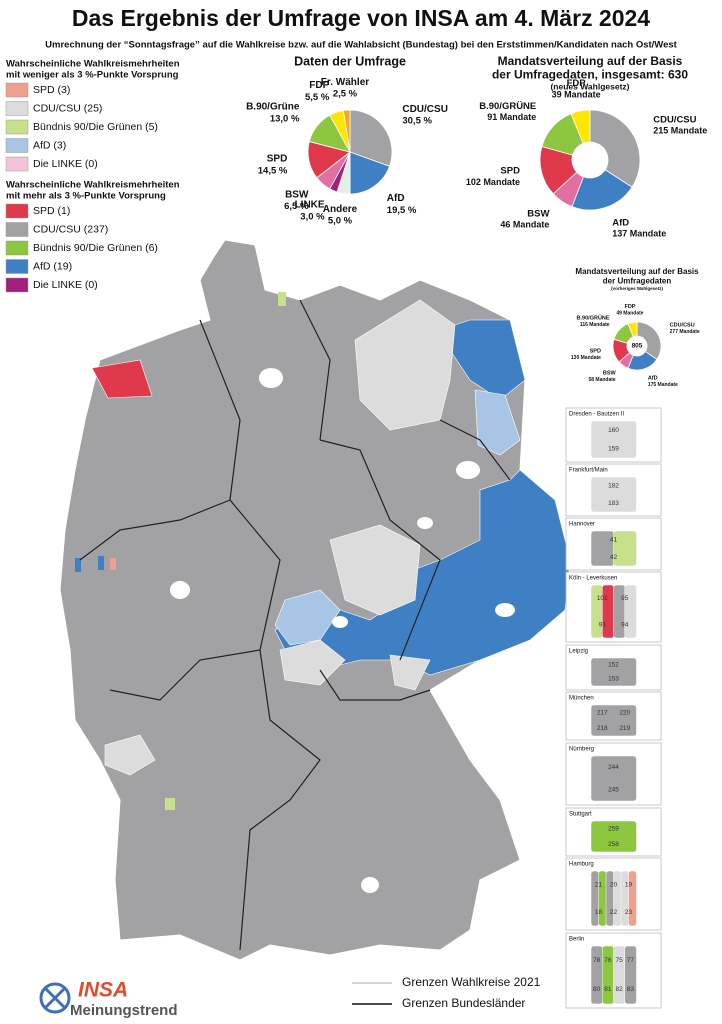  Describe the element at coordinates (93, 64) in the screenshot. I see `legend-heading: Wahrscheinliche Wahlkreismehrheiten` at that location.